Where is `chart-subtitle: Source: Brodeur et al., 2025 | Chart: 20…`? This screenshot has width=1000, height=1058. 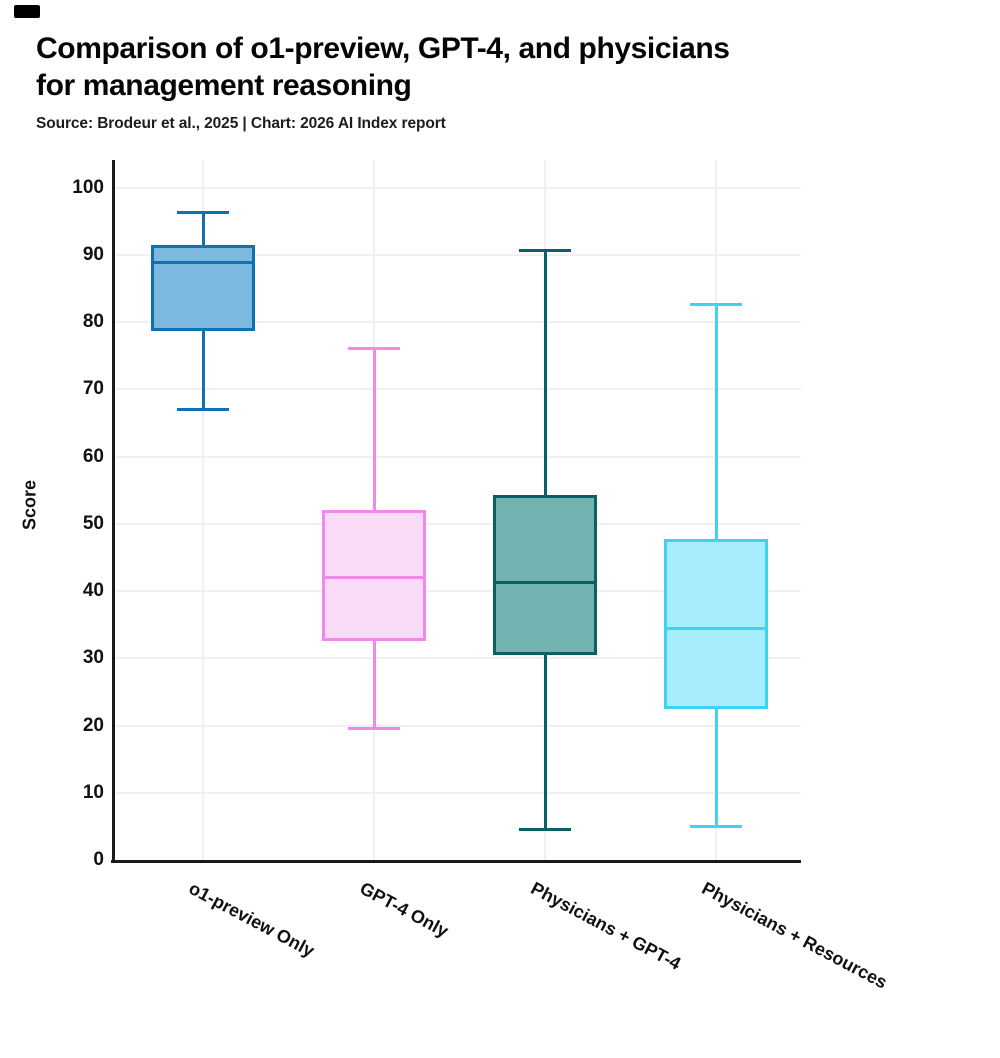
chart-subtitle: Source: Brodeur et al., 2025 | Chart: 20… is located at coordinates (241, 123).